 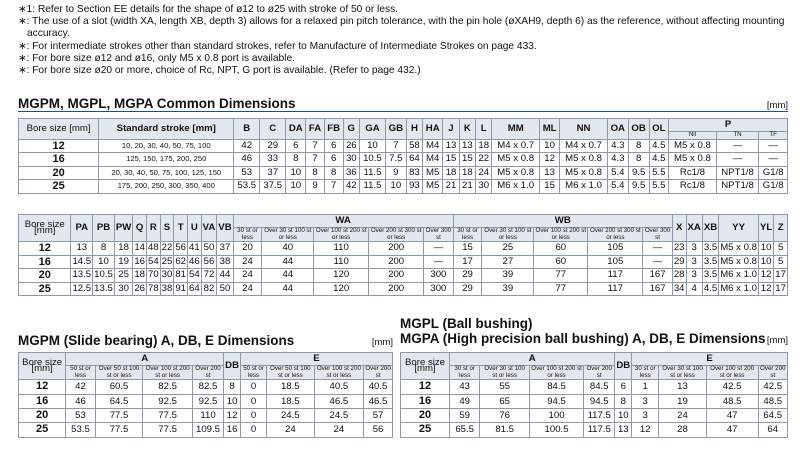 What do you see at coordinates (425, 387) in the screenshot?
I see `bore-size: 12` at bounding box center [425, 387].